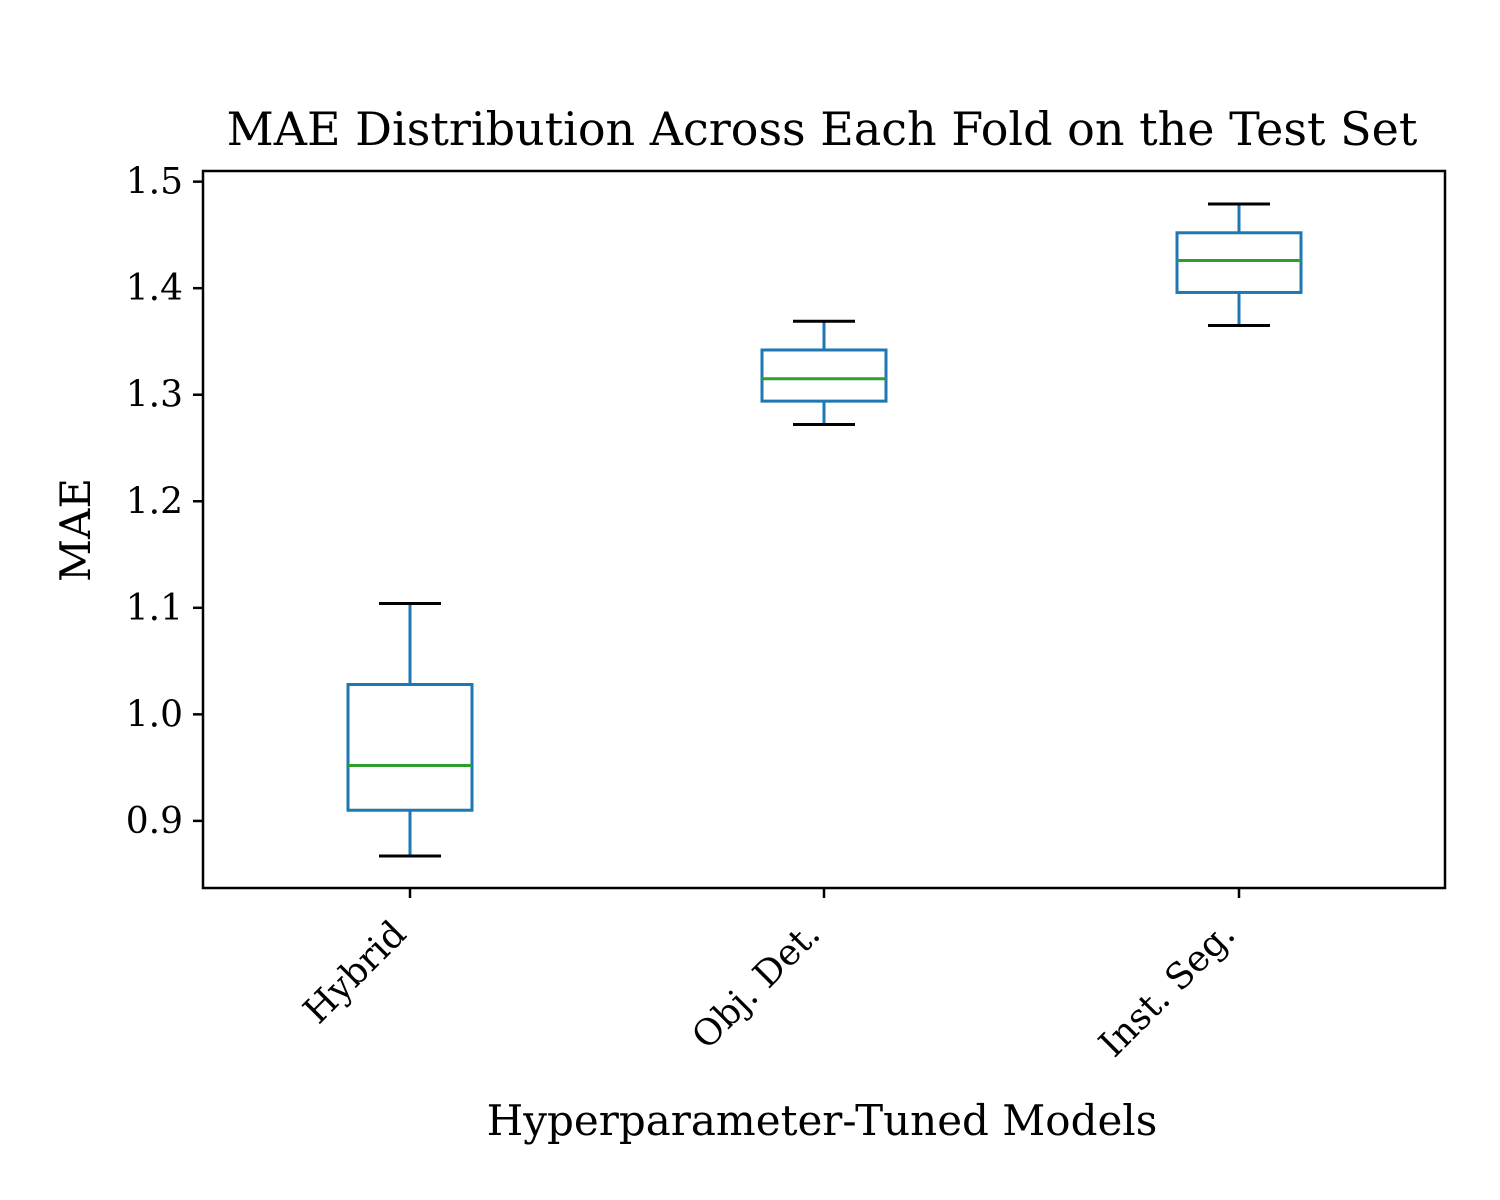 The image size is (1500, 1200). Describe the element at coordinates (822, 1120) in the screenshot. I see `x-axis-label: Hyperparameter-Tuned Models` at that location.